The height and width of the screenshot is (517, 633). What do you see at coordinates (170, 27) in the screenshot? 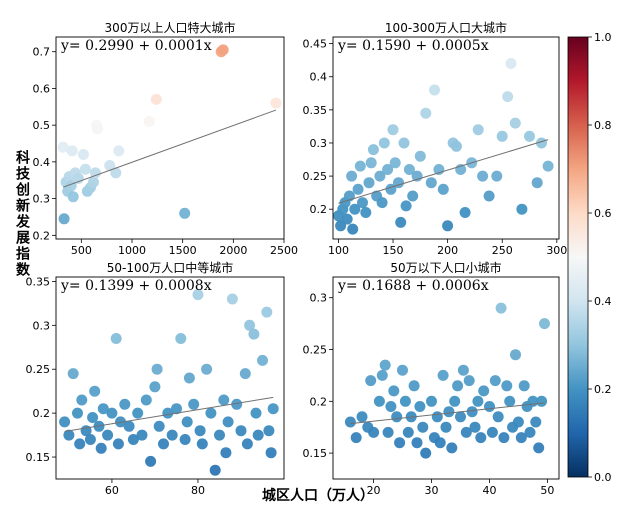
I see `panel-title: 300万以上人口特大城市` at bounding box center [170, 27].